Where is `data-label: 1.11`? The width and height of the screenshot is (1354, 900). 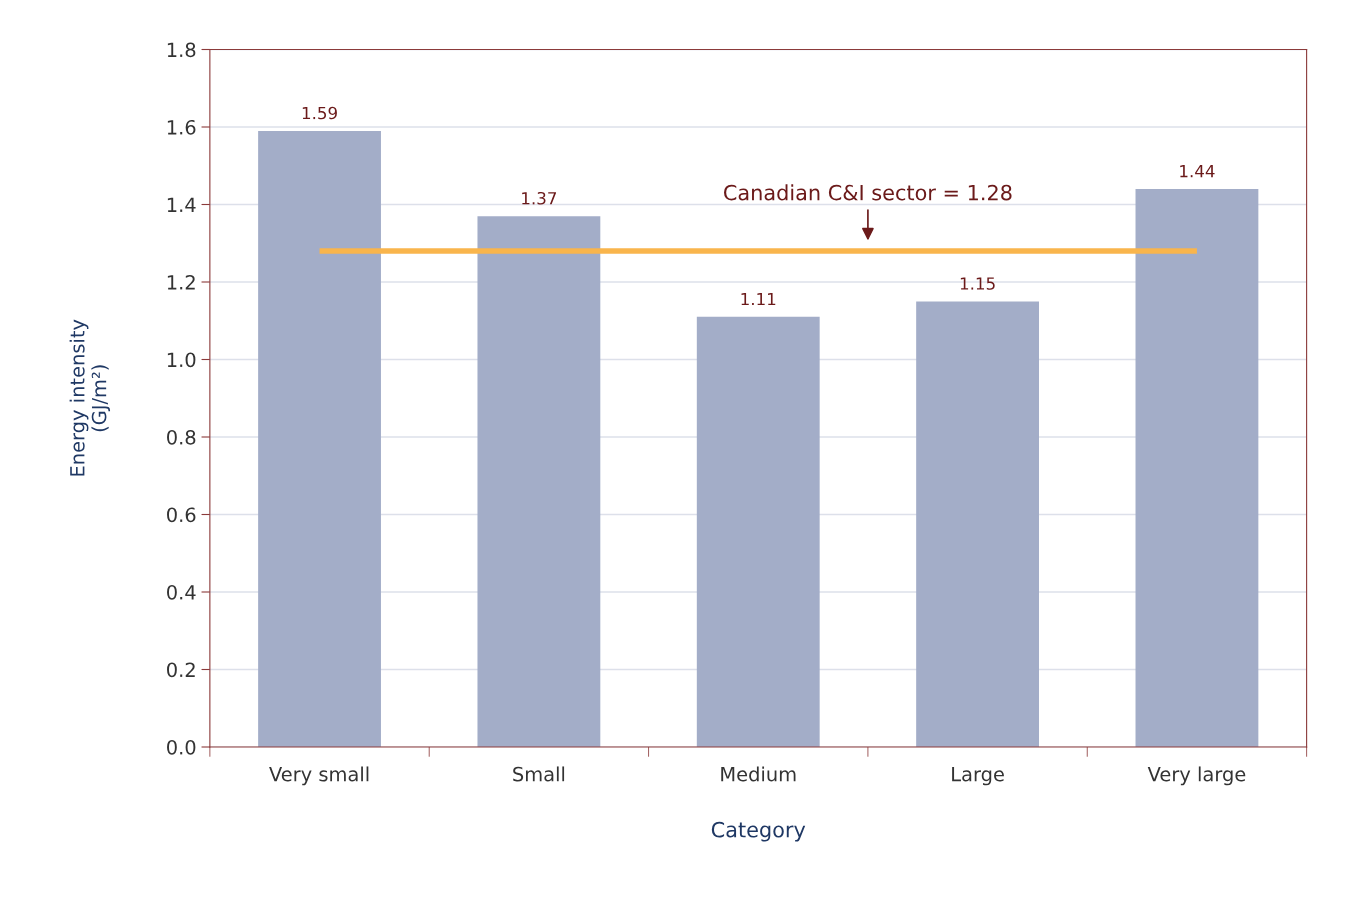 data-label: 1.11 is located at coordinates (758, 299).